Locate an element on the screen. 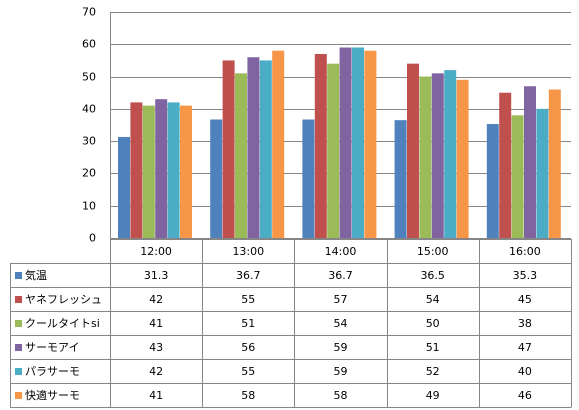 The image size is (579, 410). y-axis: 0 10 20 30 40 50 60 70 is located at coordinates (96, 125).